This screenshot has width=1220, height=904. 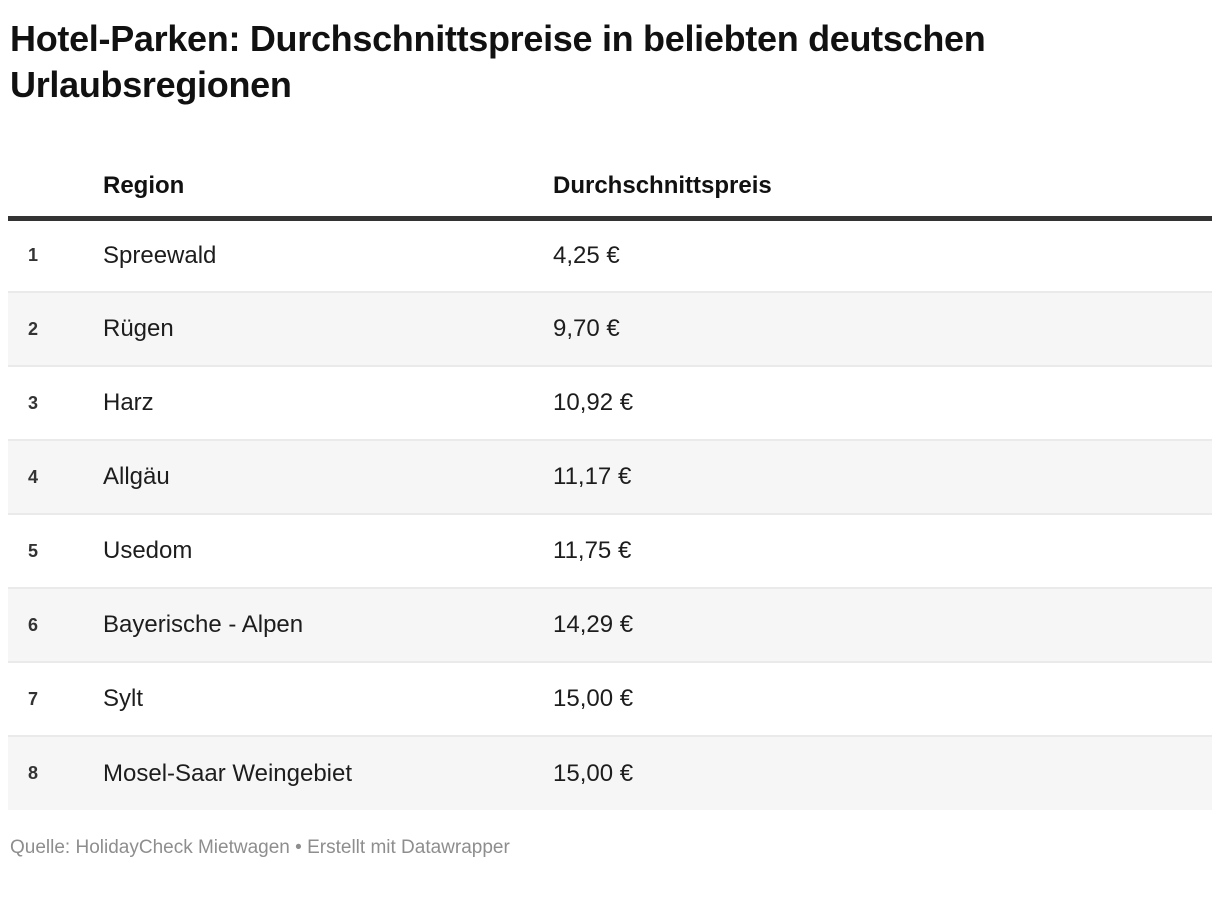 I want to click on table-row: 8 Mosel-Saar Weingebiet 15,00 €, so click(x=610, y=772).